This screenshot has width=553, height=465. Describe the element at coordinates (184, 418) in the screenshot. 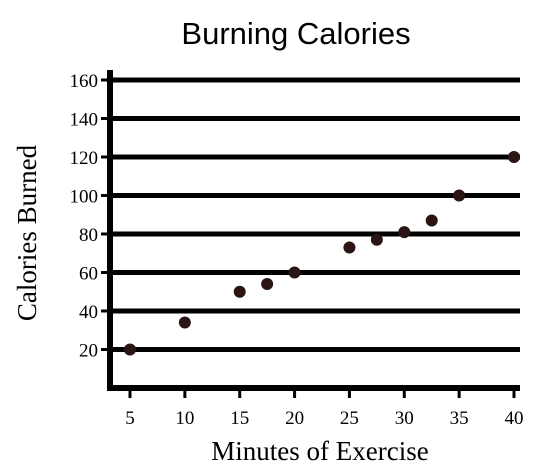

I see `x-tick-label: 10` at that location.